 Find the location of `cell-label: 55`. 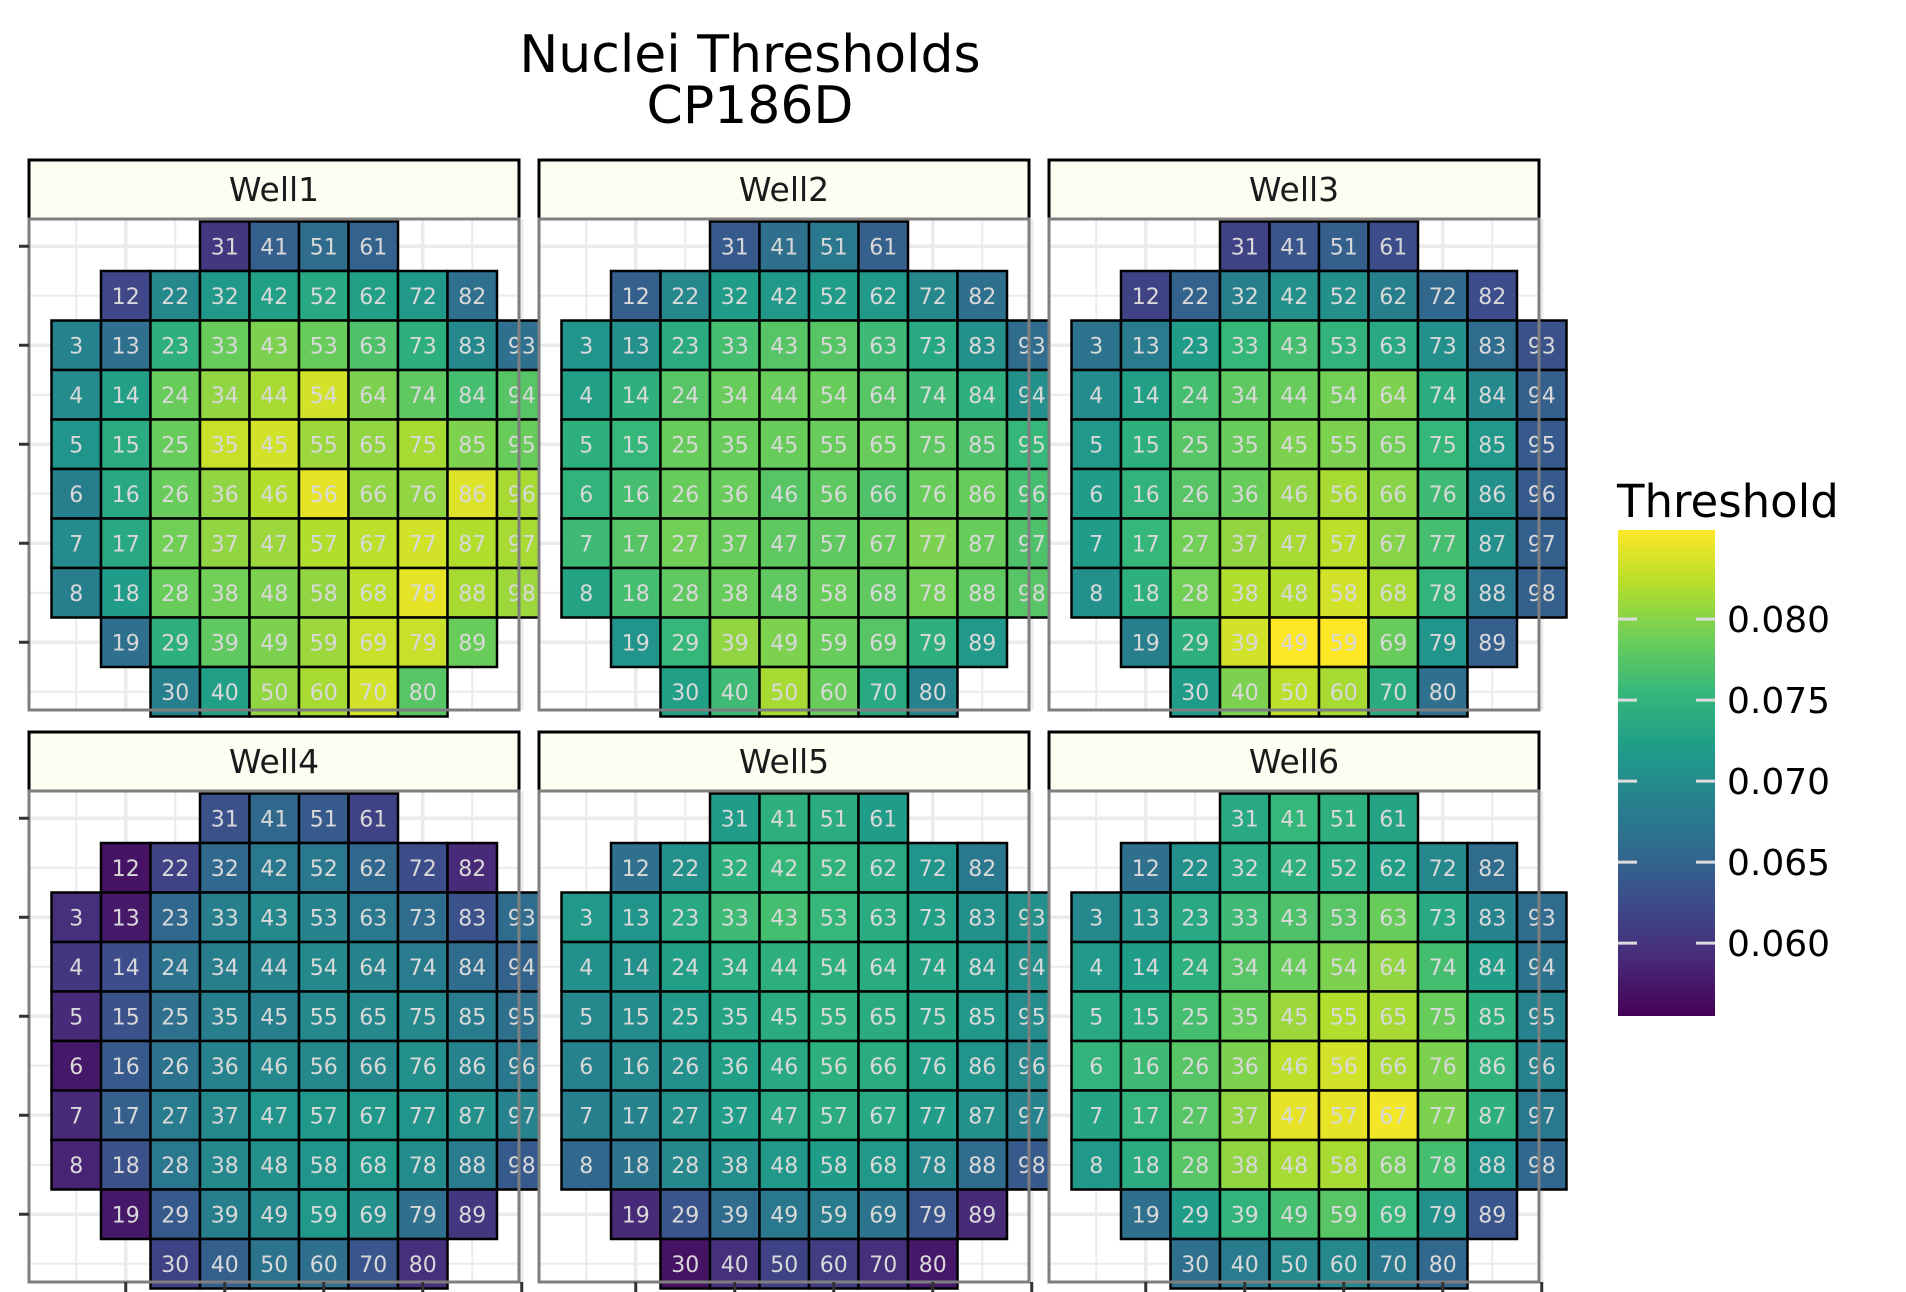

cell-label: 55 is located at coordinates (834, 445).